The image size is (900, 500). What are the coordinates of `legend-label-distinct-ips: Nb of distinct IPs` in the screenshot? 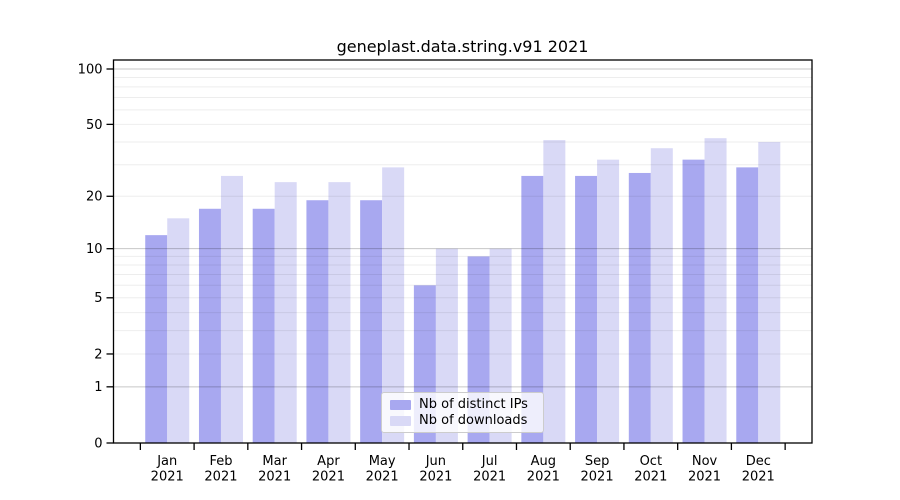 It's located at (473, 404).